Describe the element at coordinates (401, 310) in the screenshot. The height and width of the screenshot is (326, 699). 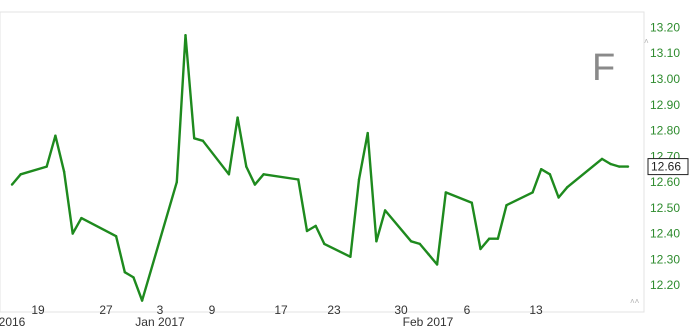
I see `x-tick-label: 30` at that location.